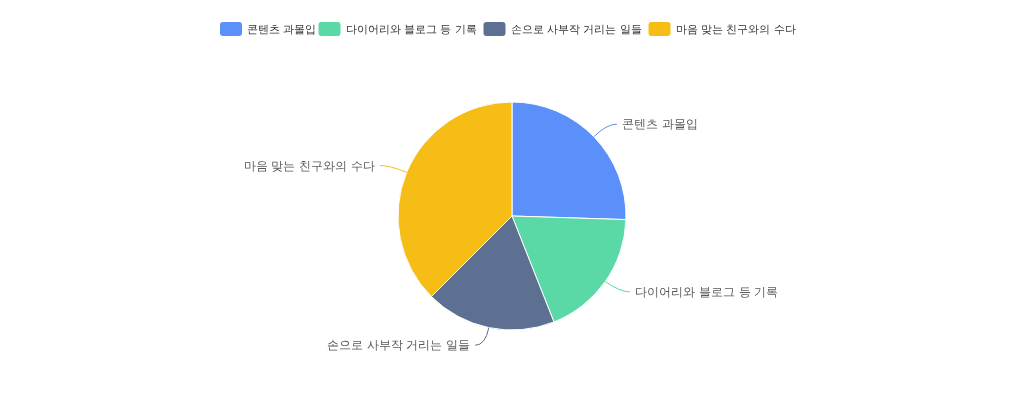 The height and width of the screenshot is (406, 1024). Describe the element at coordinates (282, 29) in the screenshot. I see `legend-label: 콘텐츠 과몰입` at that location.